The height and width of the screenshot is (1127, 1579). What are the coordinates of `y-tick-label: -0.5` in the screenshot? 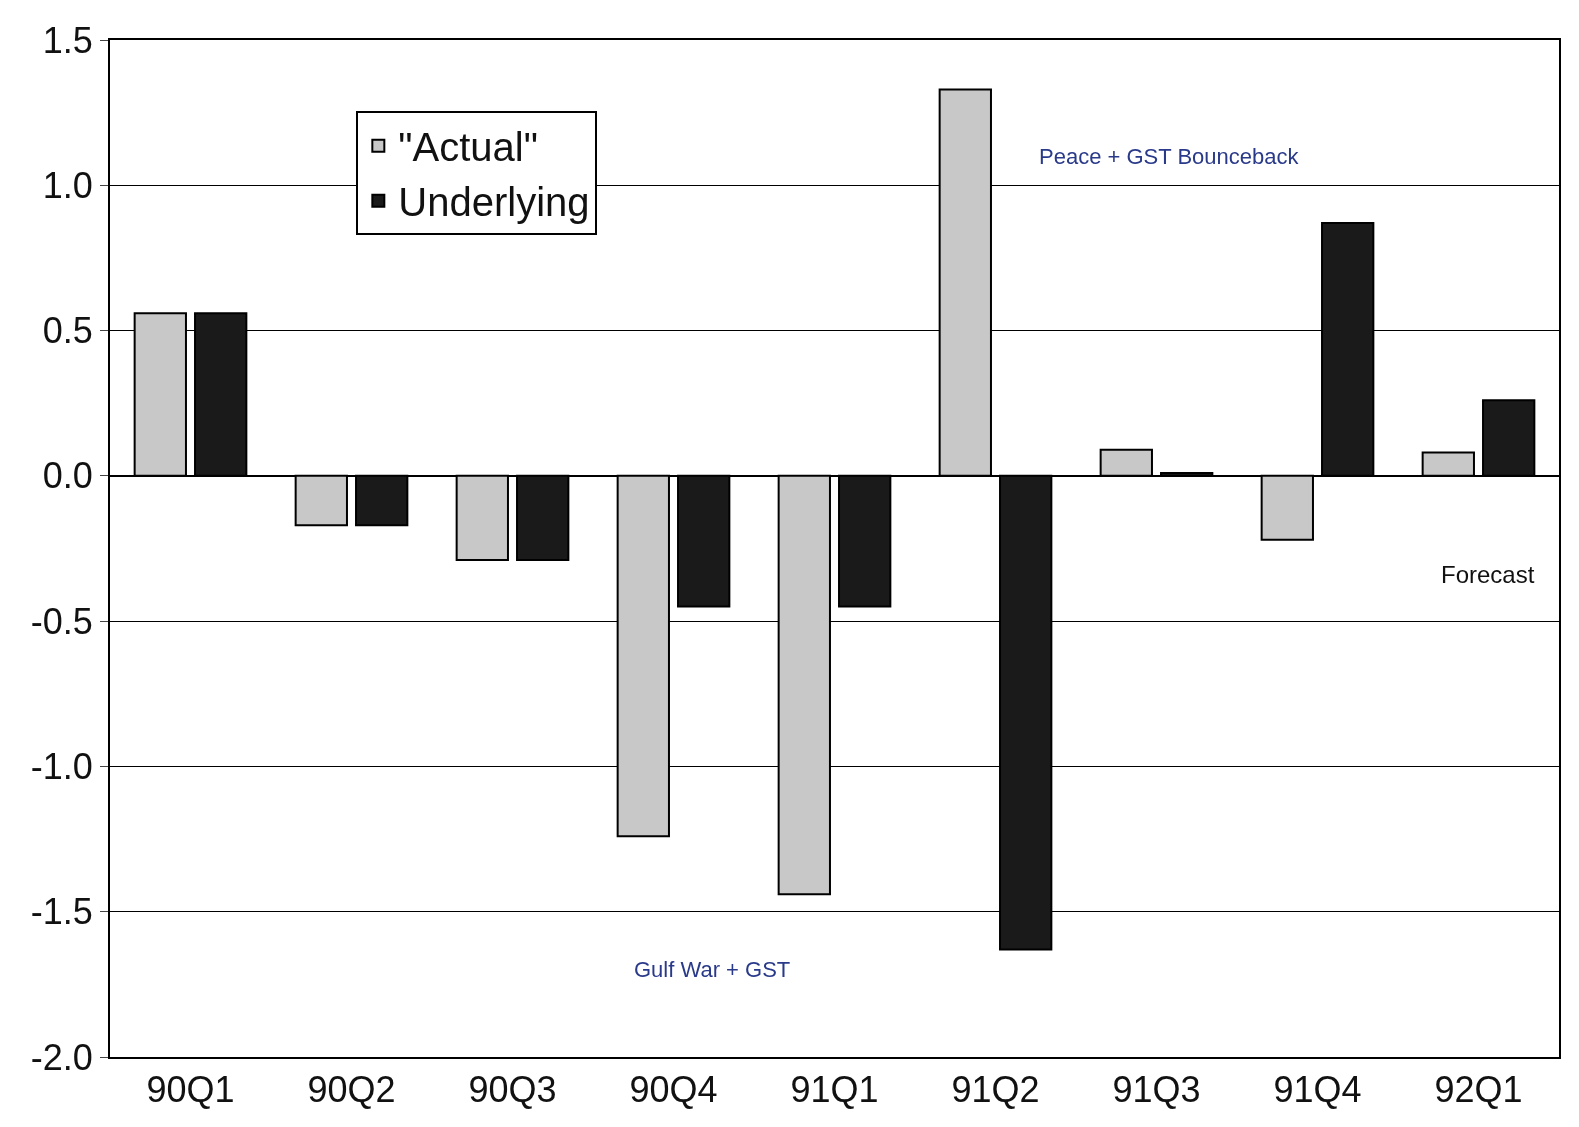 It's located at (61, 621).